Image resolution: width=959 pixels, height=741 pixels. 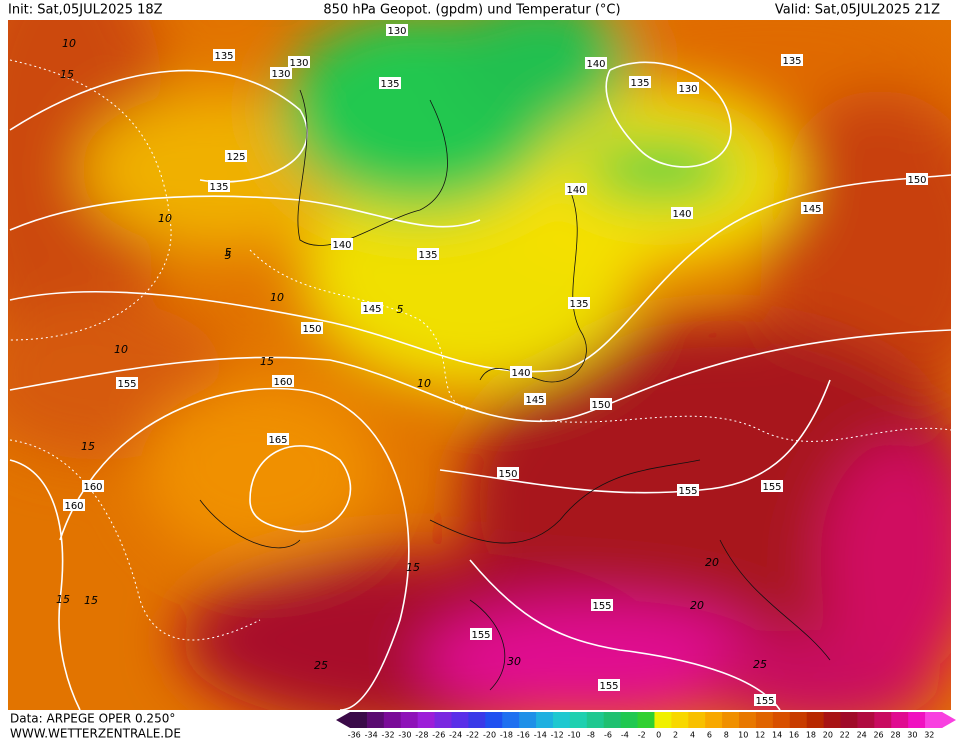 I want to click on scale-label: 2, so click(x=675, y=735).